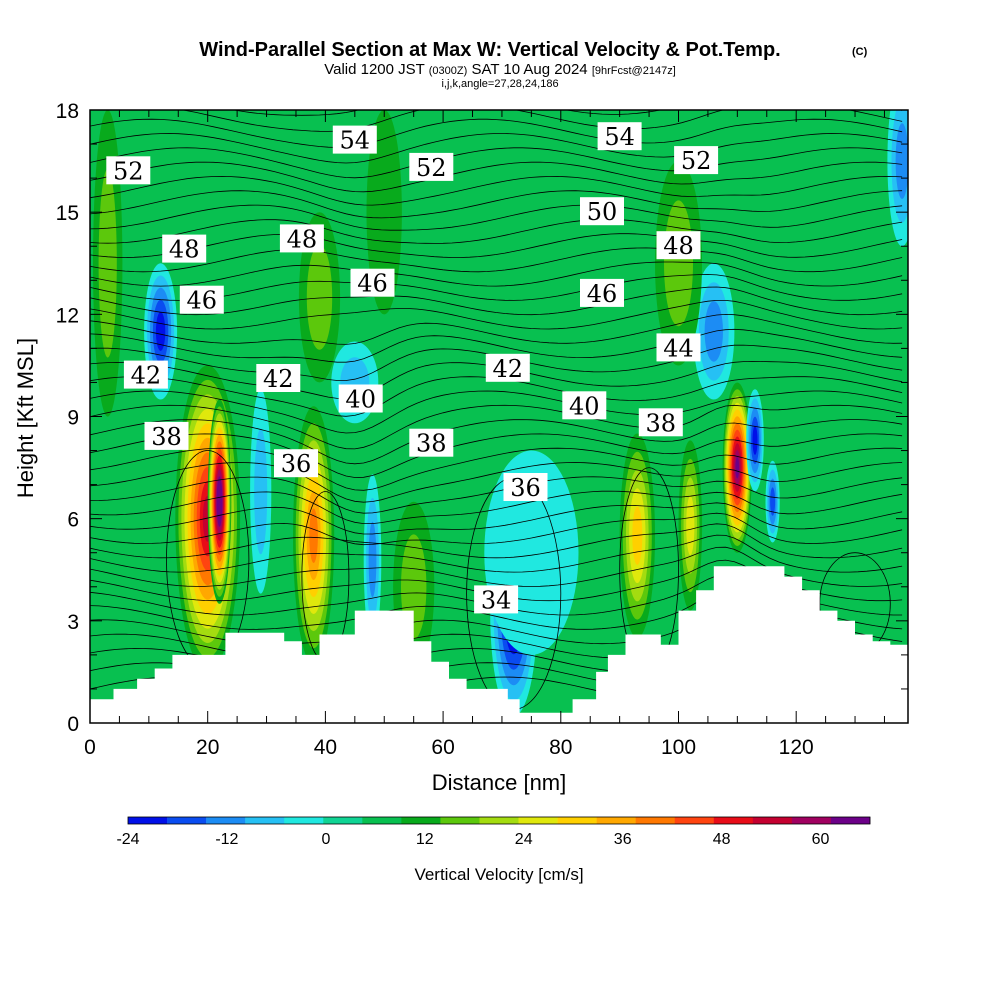 The width and height of the screenshot is (1000, 1000). I want to click on colorbar-tick-label: 48, so click(722, 839).